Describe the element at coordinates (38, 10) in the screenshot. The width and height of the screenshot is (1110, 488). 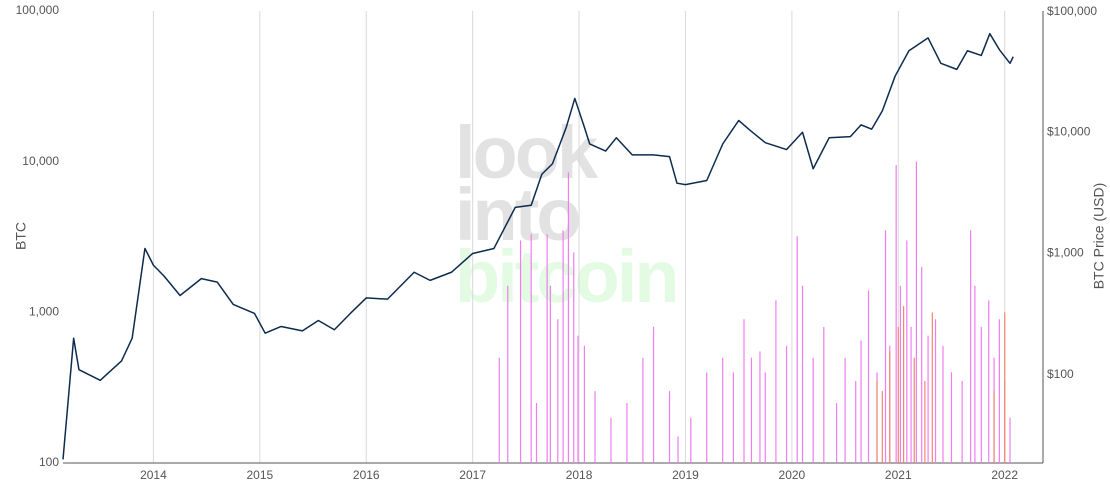
I see `y-tick-label: 100,000` at that location.